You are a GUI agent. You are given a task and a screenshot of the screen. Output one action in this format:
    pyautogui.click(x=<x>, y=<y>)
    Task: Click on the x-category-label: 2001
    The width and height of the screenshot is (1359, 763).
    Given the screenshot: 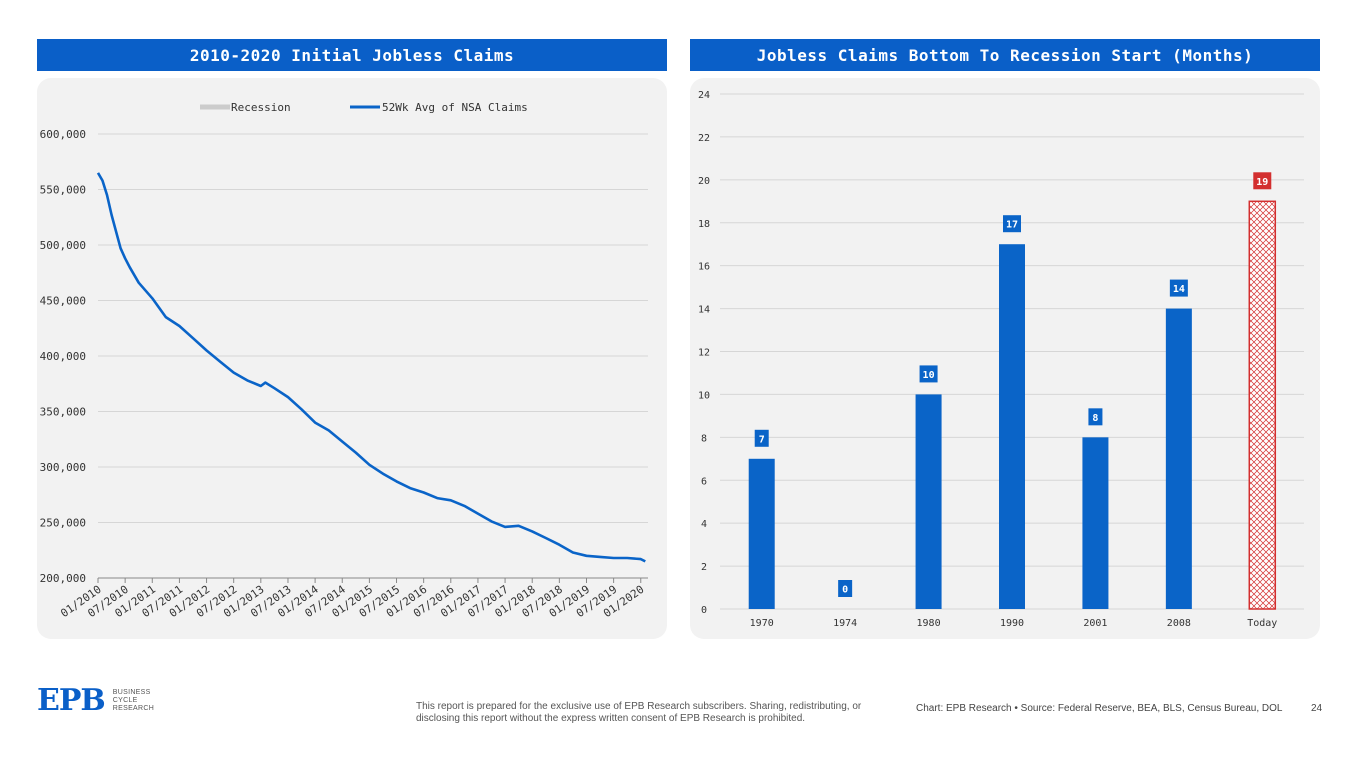 What is the action you would take?
    pyautogui.click(x=1095, y=623)
    